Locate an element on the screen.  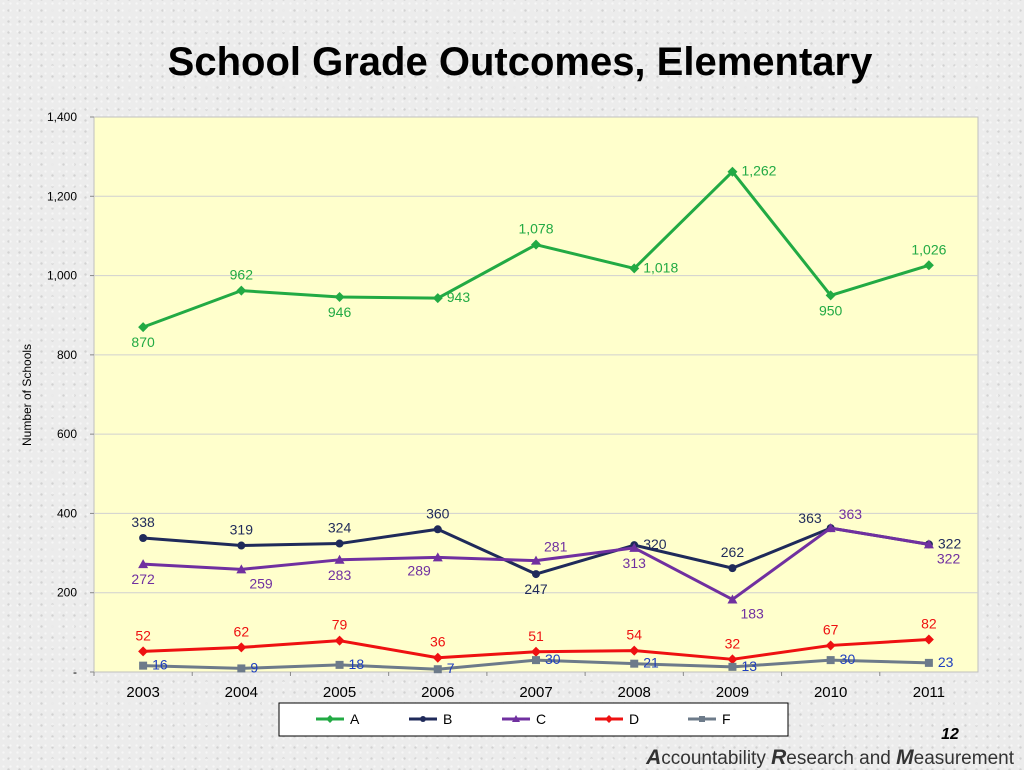
data-label: 54 is located at coordinates (634, 635).